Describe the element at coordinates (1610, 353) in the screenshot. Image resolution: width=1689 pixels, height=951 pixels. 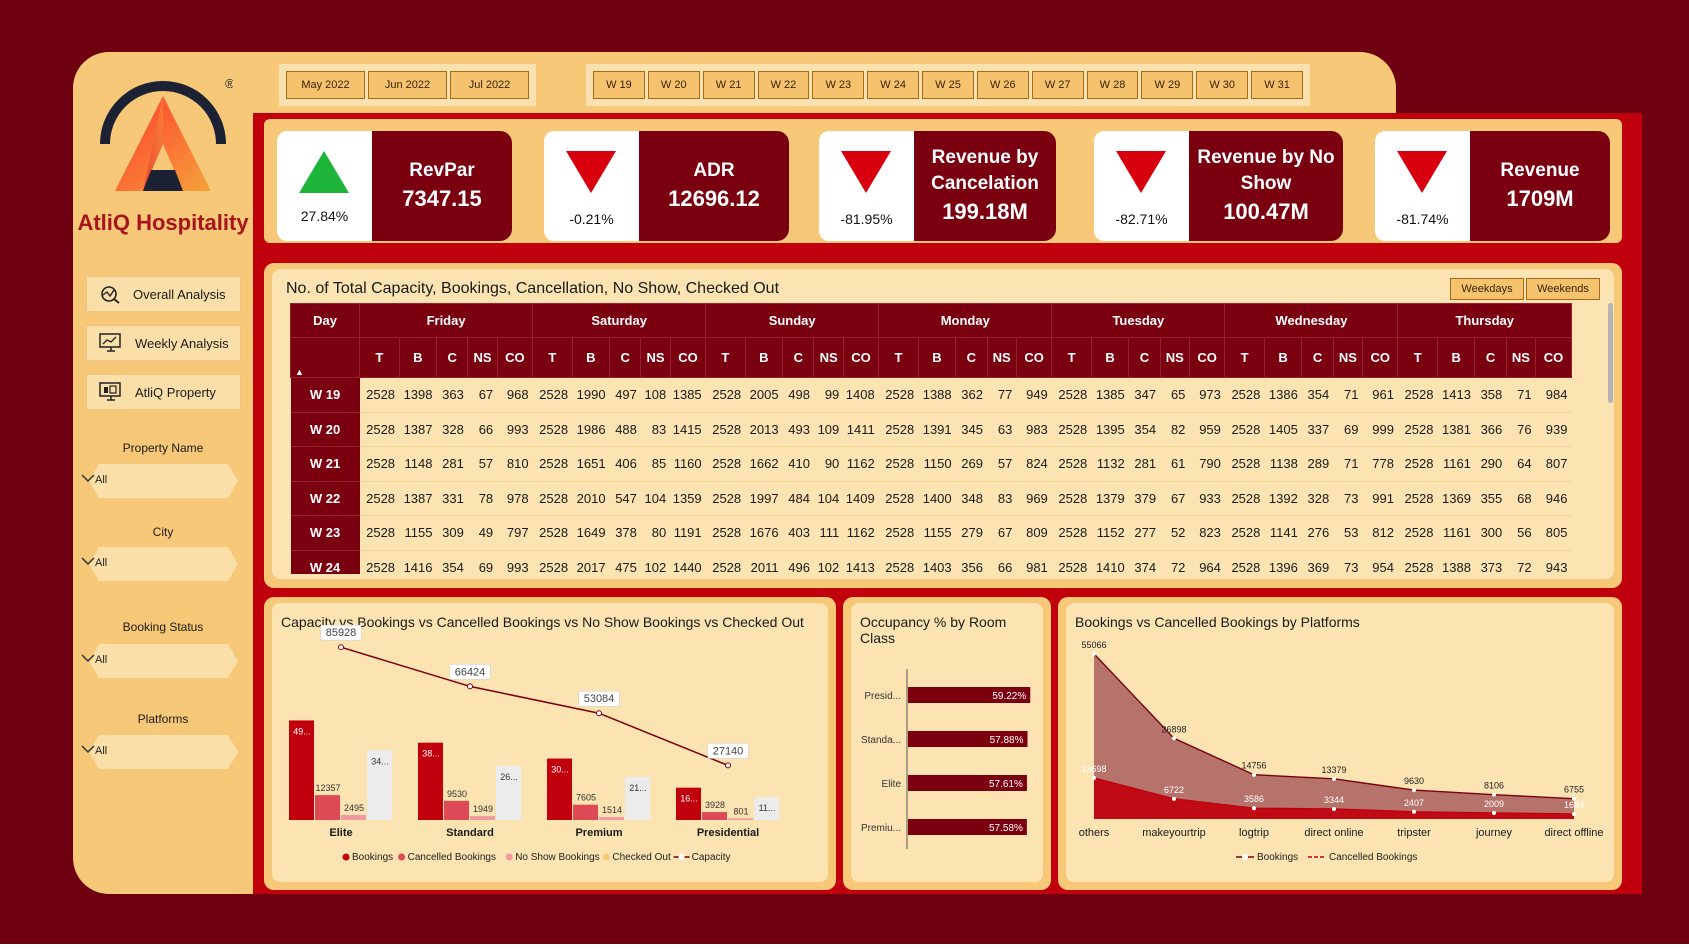
I see `vertical-scrollbar` at that location.